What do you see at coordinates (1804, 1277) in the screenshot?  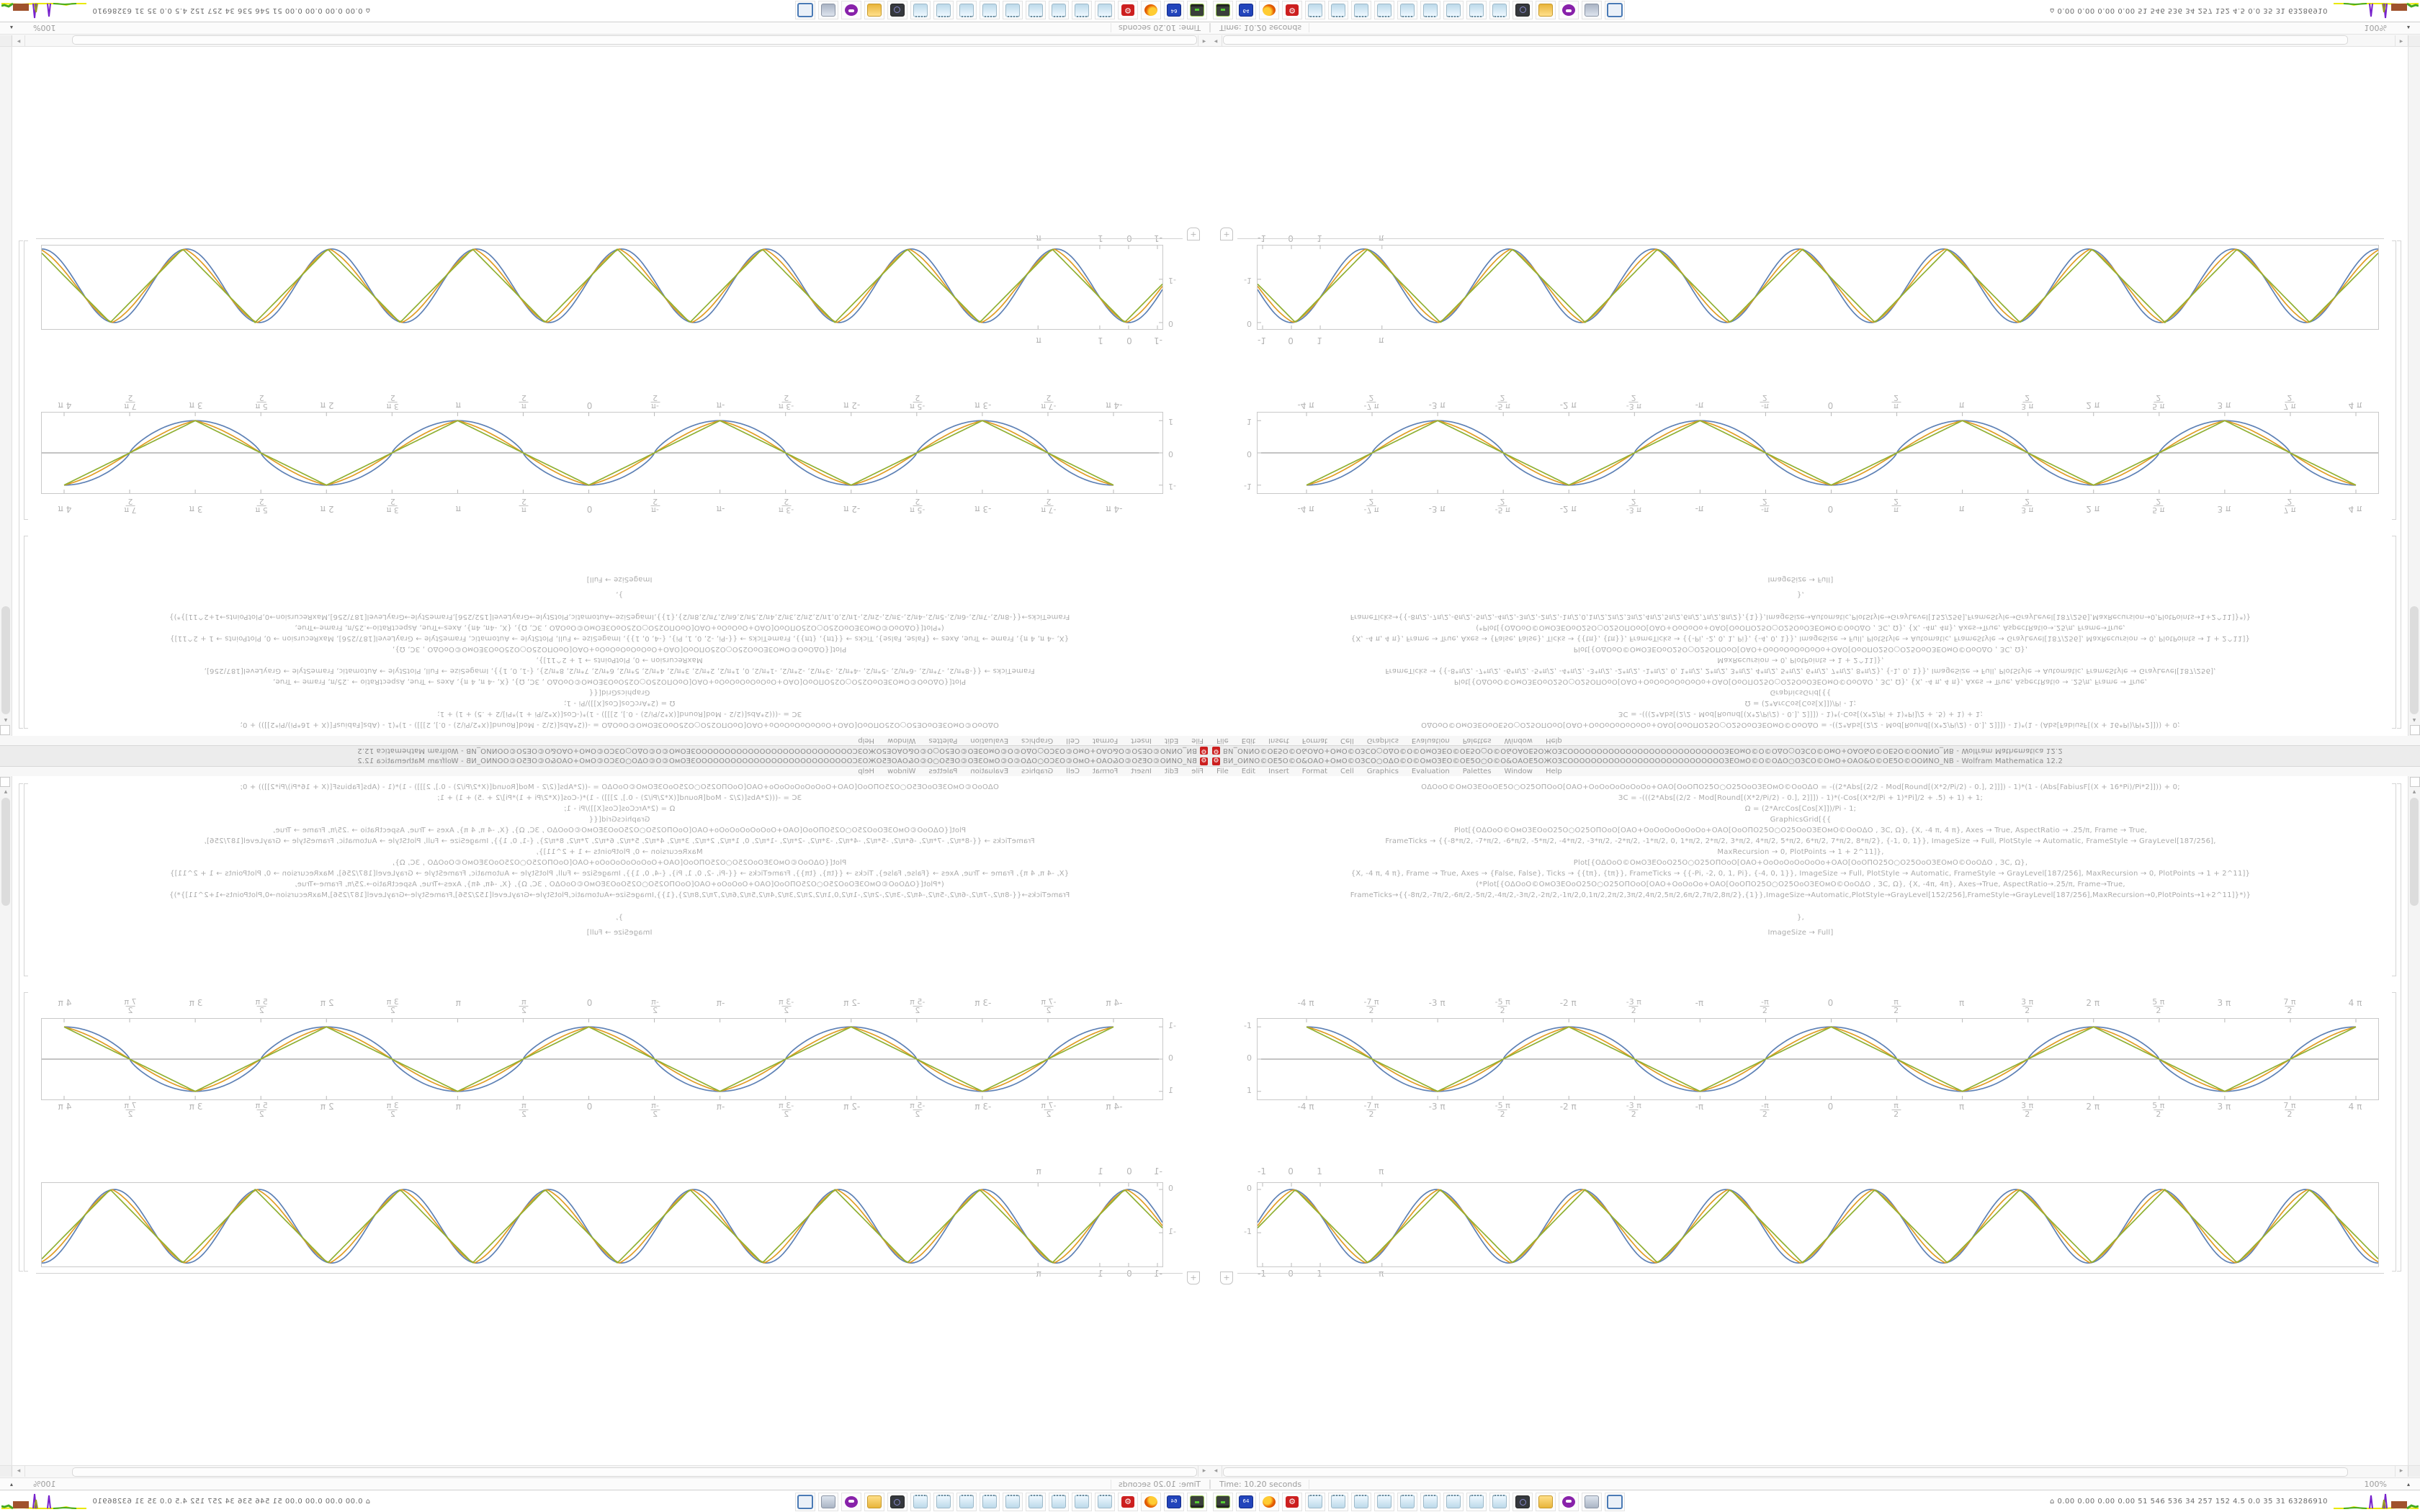 I see `cell-insertion-bar: +` at bounding box center [1804, 1277].